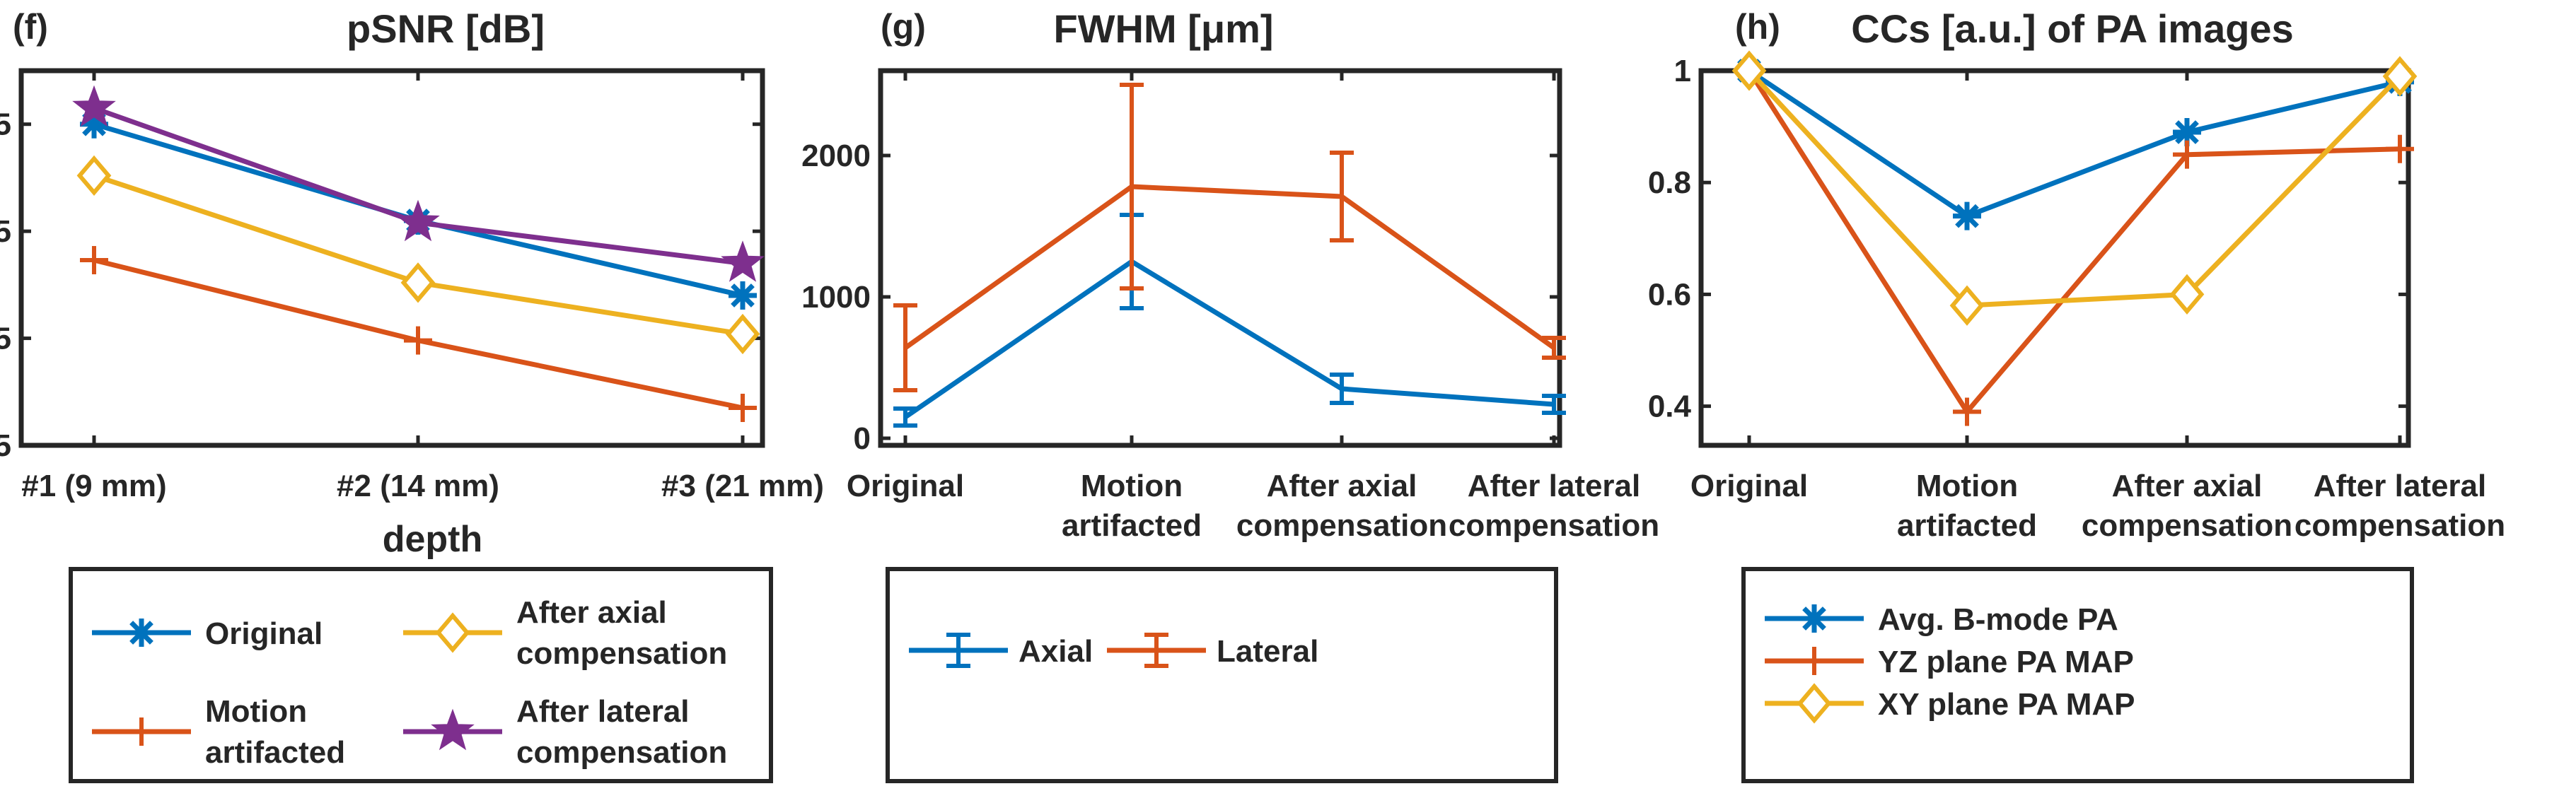  What do you see at coordinates (1998, 619) in the screenshot?
I see `legend-label: Avg. B-mode PA` at bounding box center [1998, 619].